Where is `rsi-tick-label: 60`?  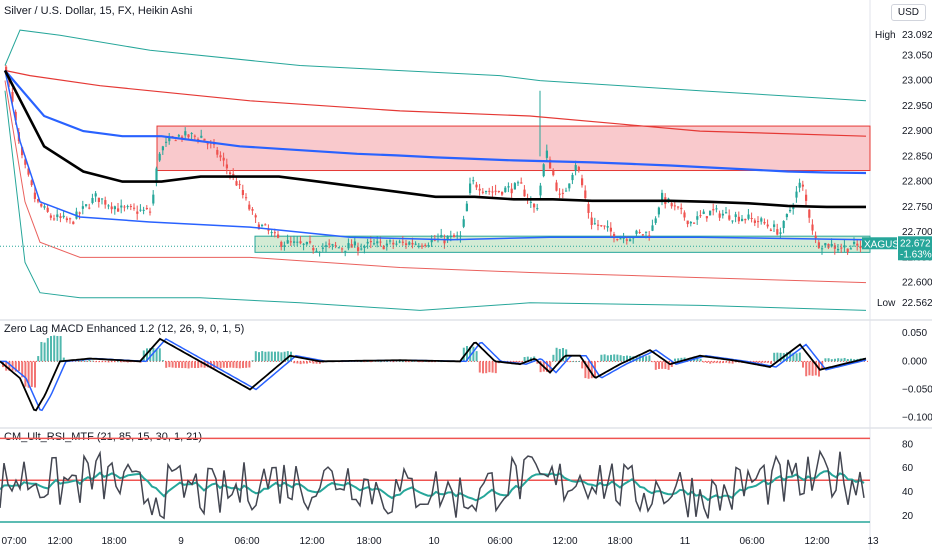 rsi-tick-label: 60 is located at coordinates (908, 468).